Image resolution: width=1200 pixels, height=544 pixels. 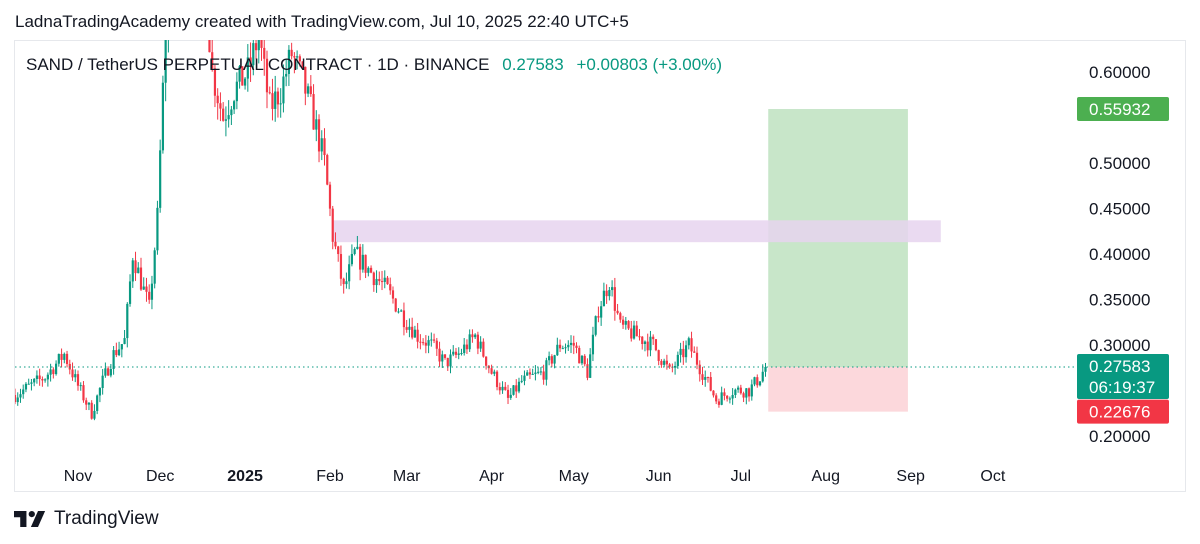 What do you see at coordinates (649, 64) in the screenshot?
I see `price-change: +0.00803 (+3.00%)` at bounding box center [649, 64].